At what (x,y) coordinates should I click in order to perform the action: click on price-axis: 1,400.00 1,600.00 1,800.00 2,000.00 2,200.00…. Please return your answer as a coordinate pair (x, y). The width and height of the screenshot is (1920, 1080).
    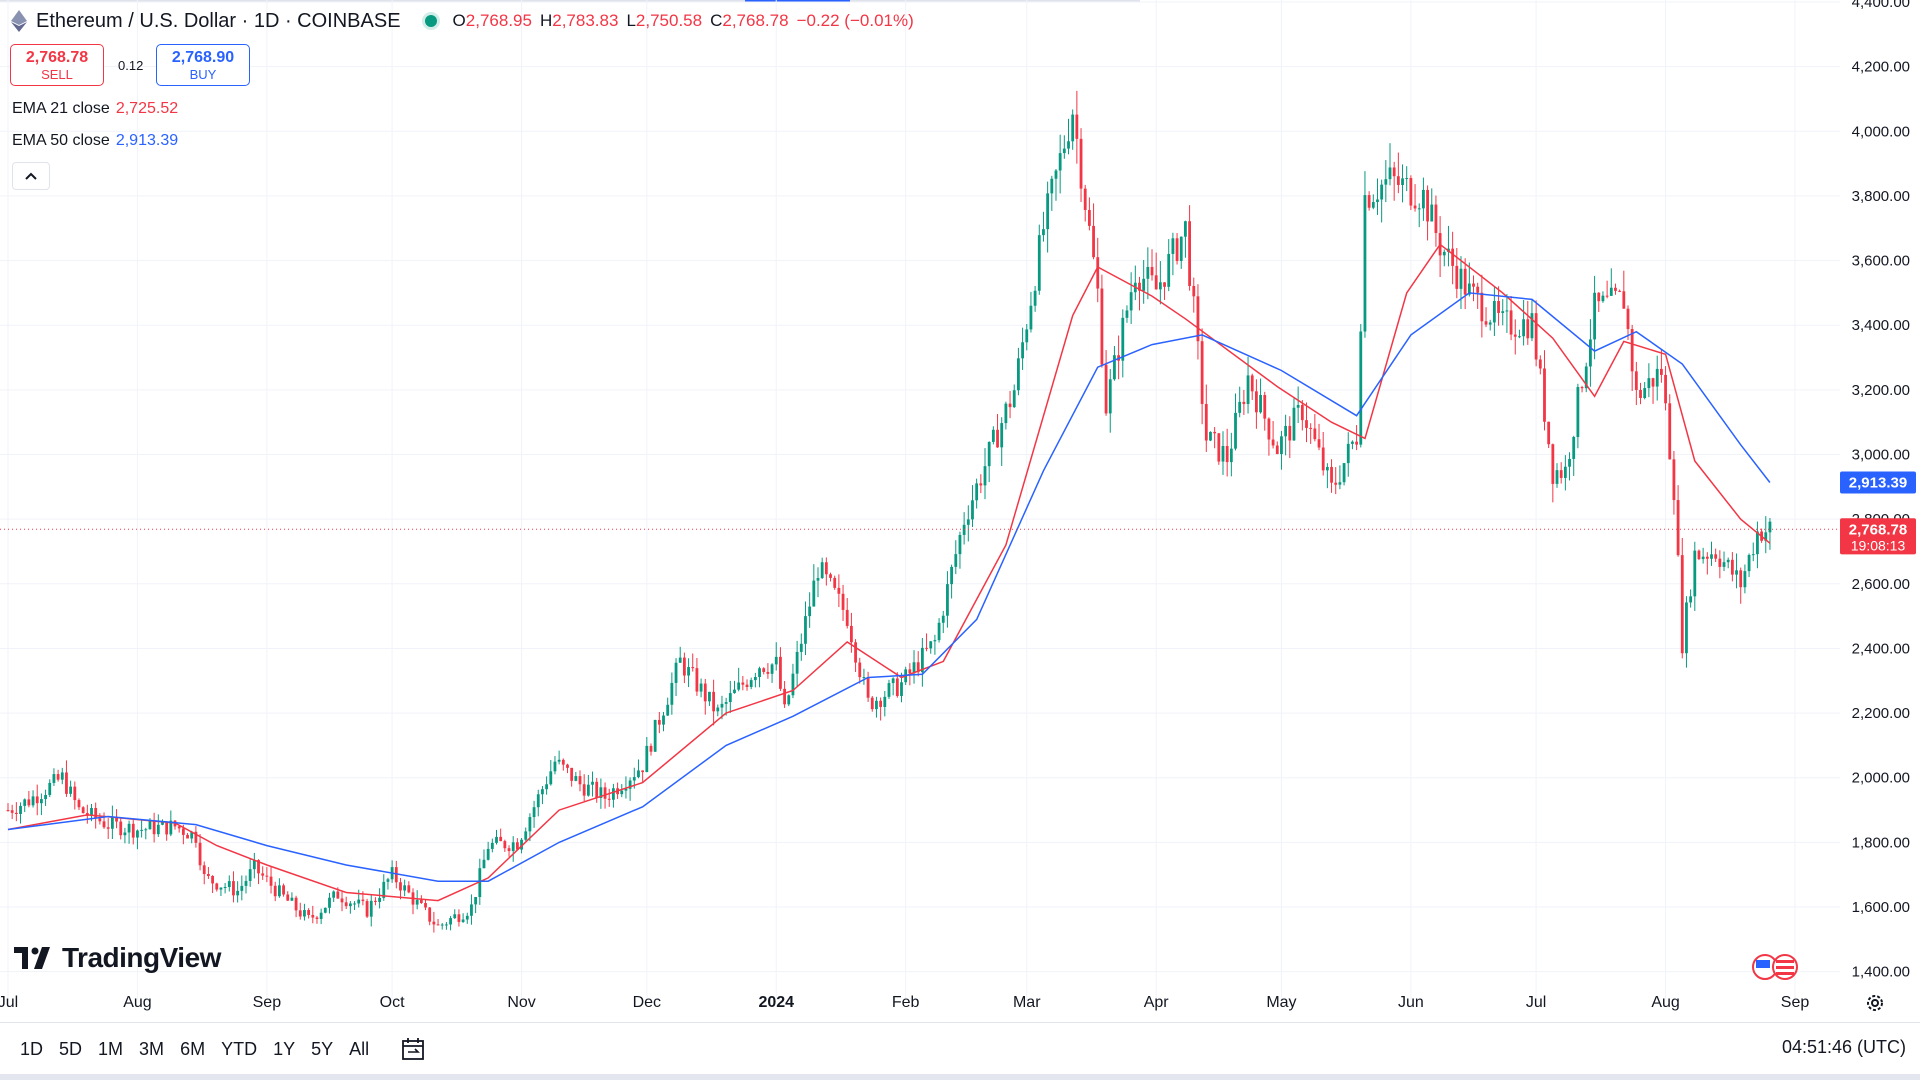
    Looking at the image, I should click on (1880, 500).